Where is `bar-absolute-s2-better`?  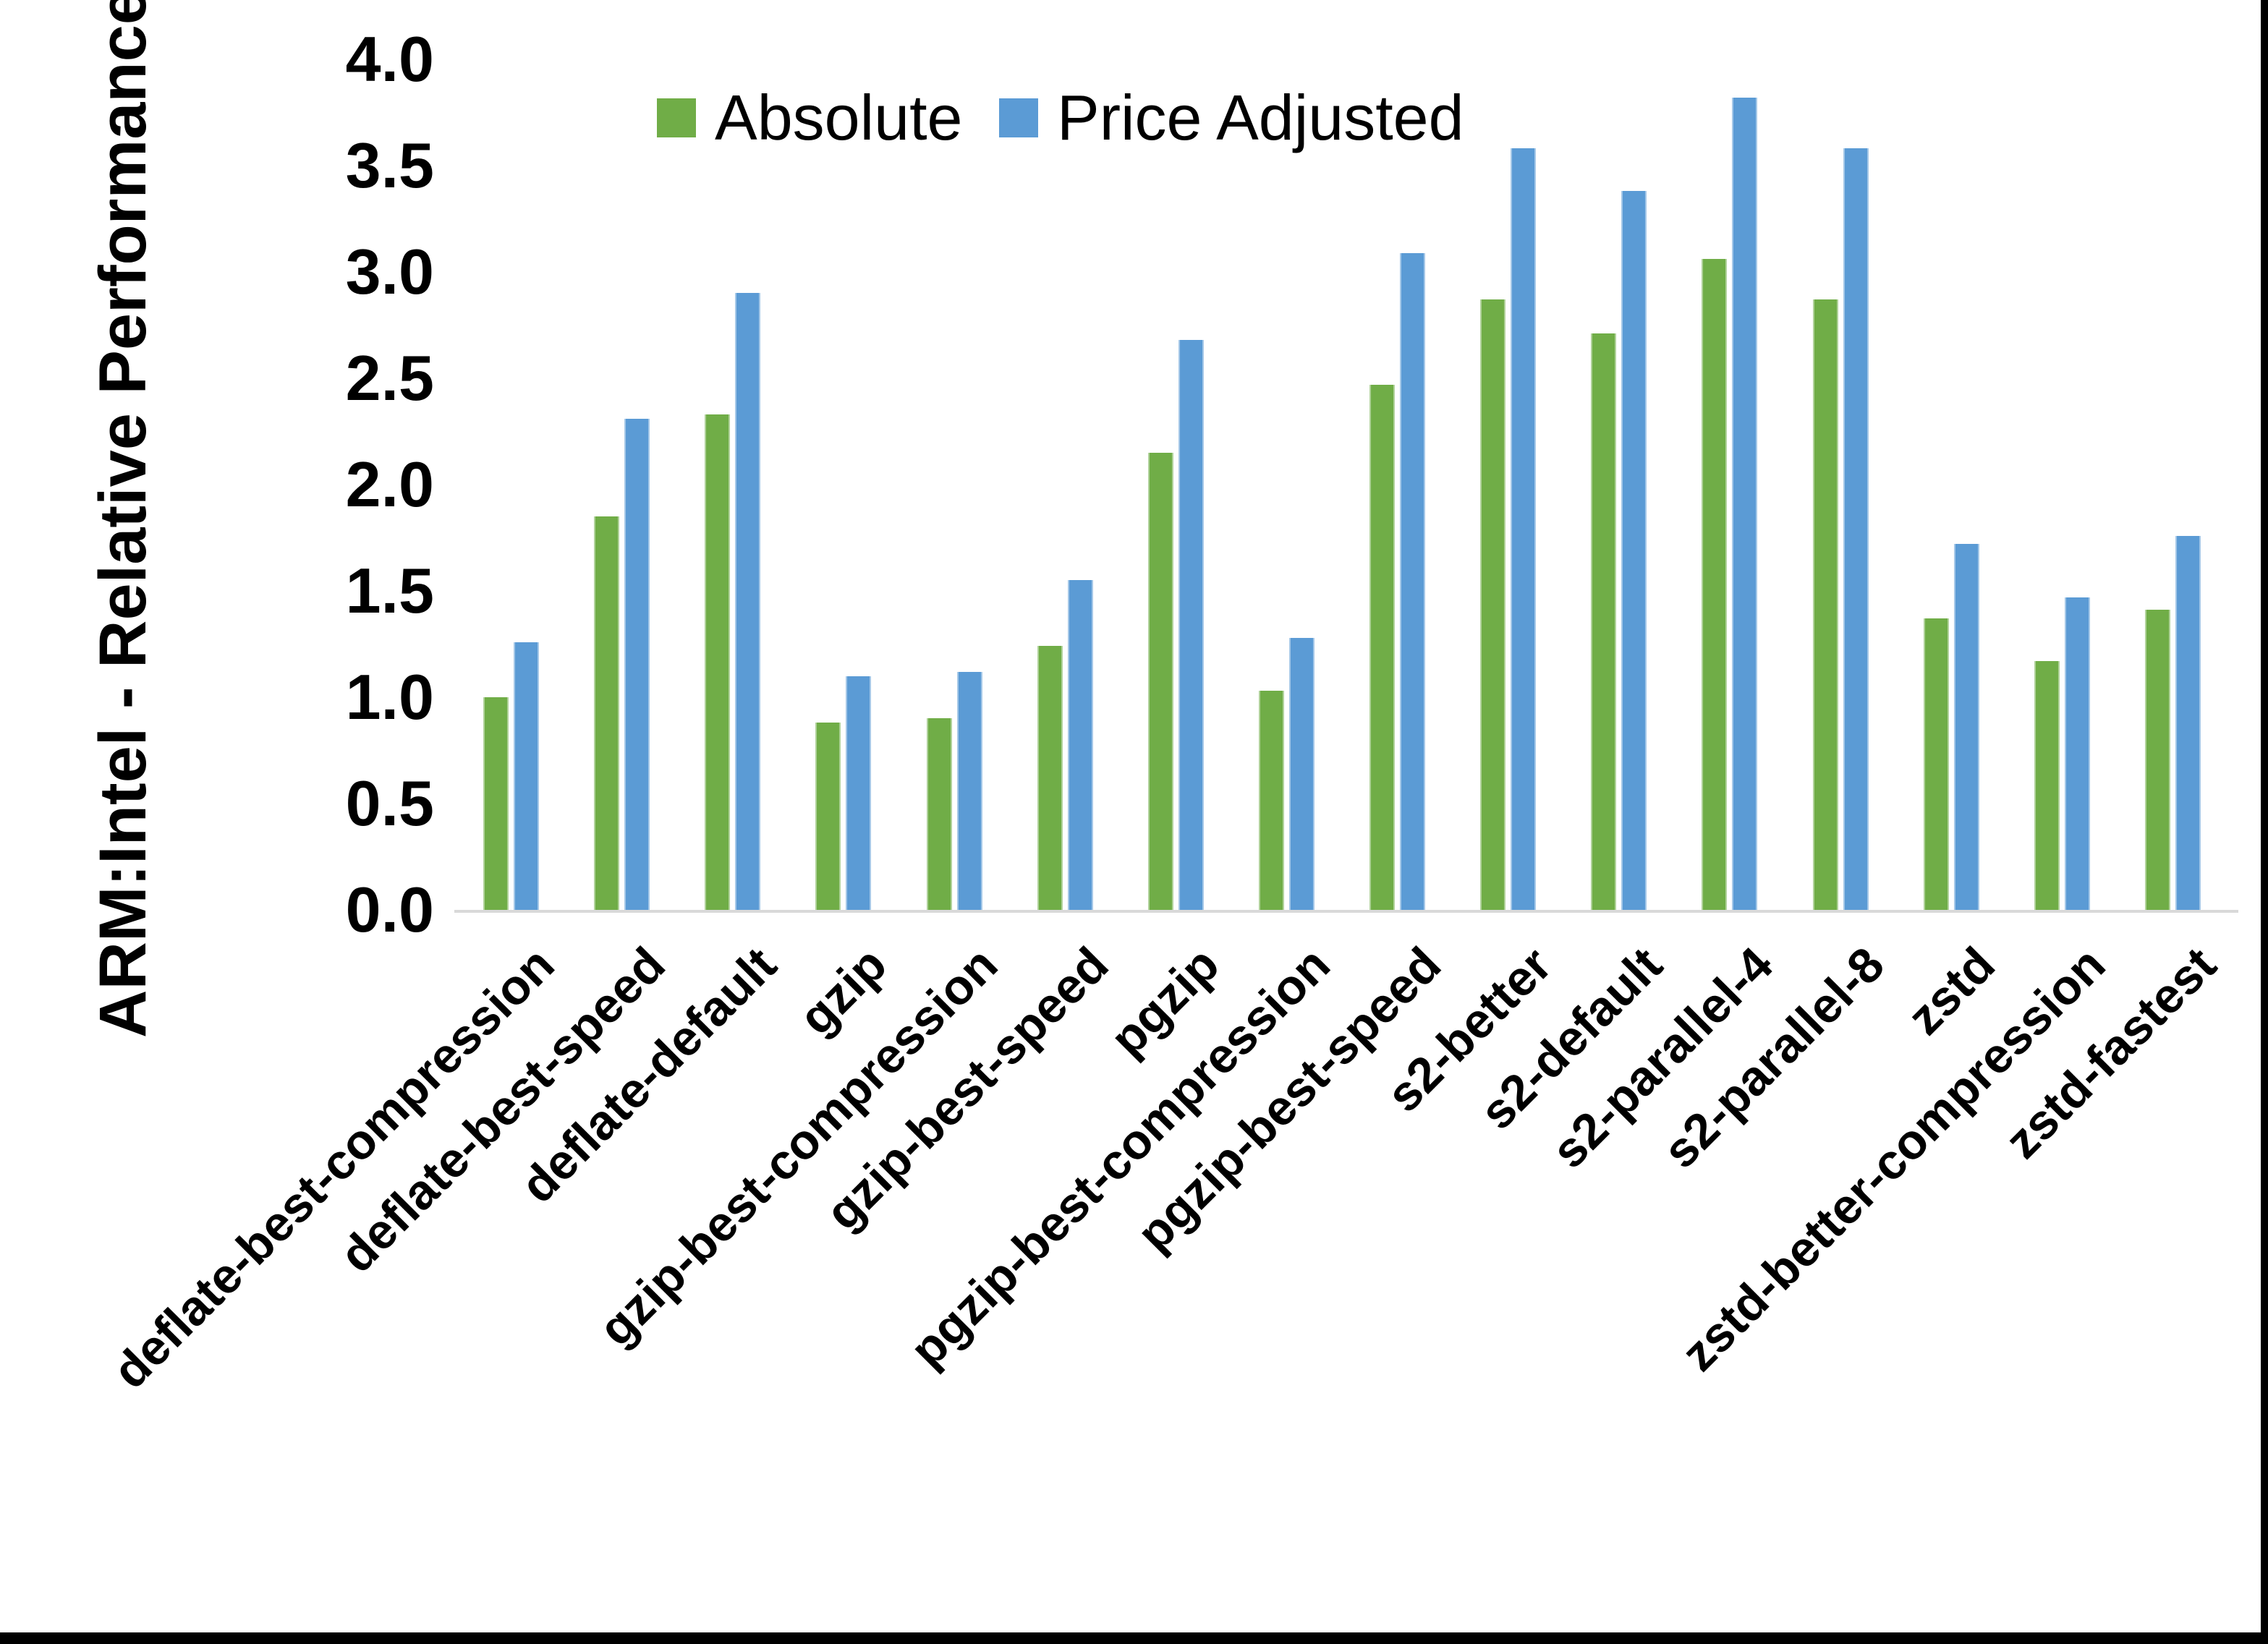
bar-absolute-s2-better is located at coordinates (1493, 604).